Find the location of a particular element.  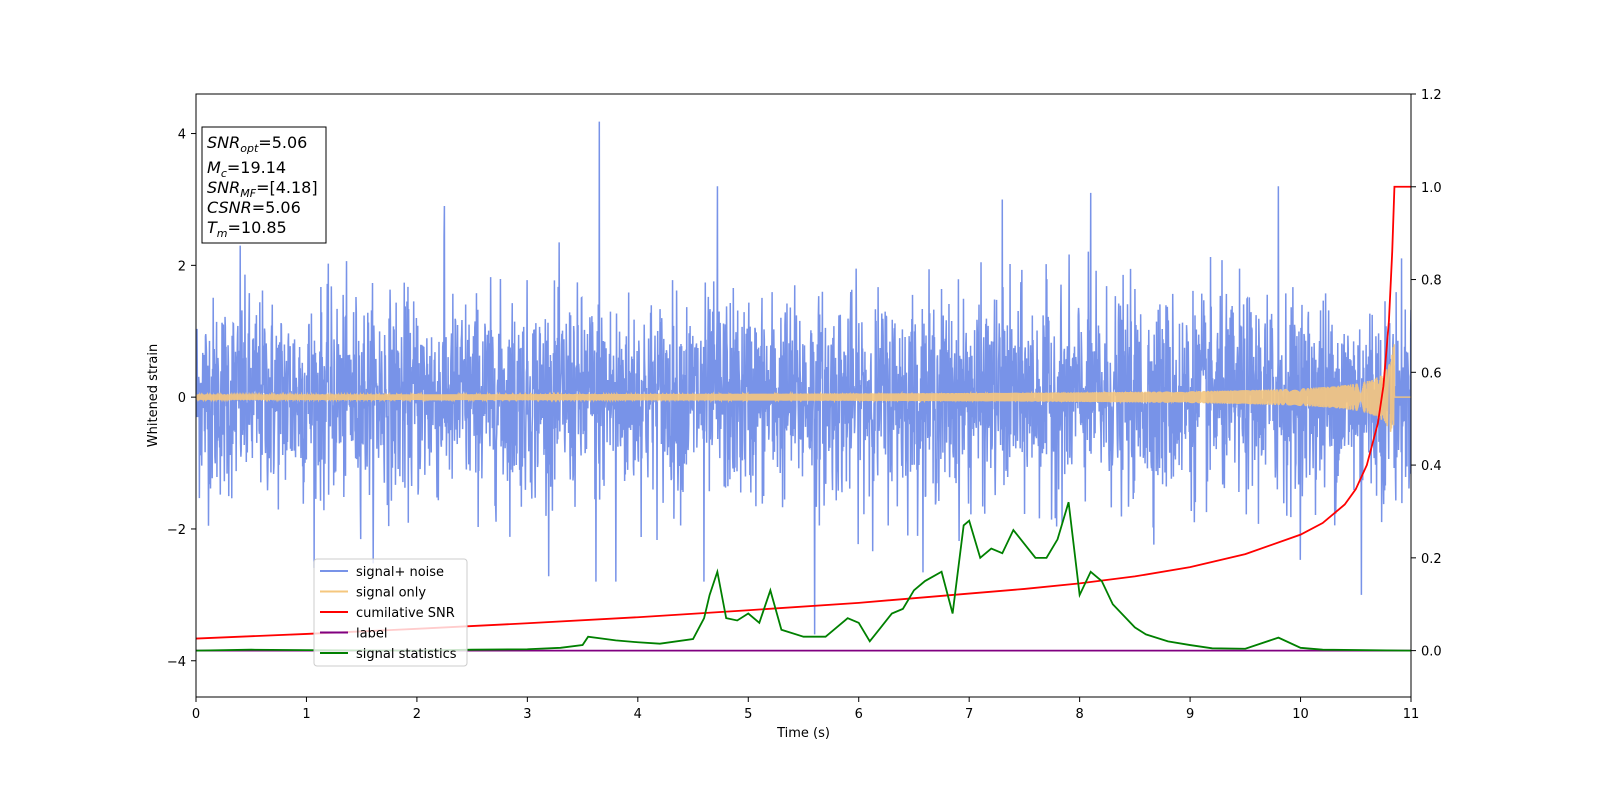

info-line: SNRMF=[4.18] is located at coordinates (262, 189).